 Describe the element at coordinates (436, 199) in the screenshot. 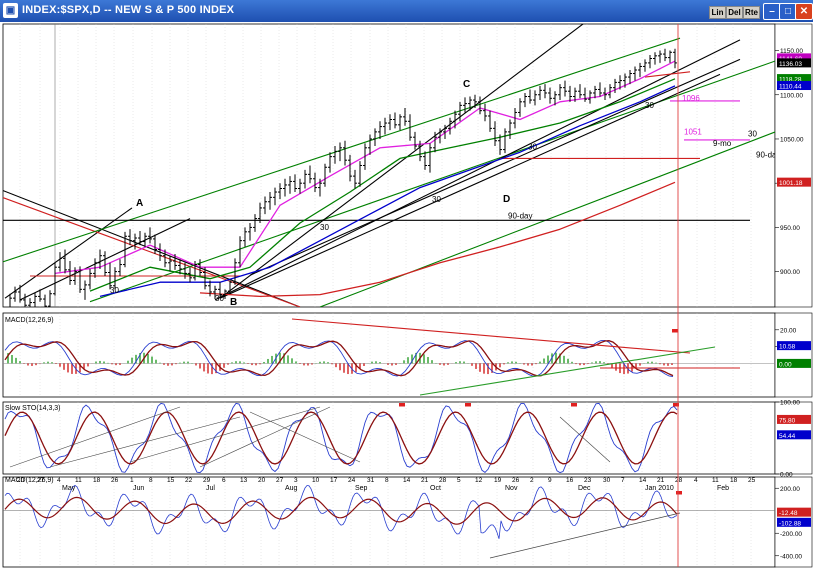

I see `annotation-8: 30` at that location.